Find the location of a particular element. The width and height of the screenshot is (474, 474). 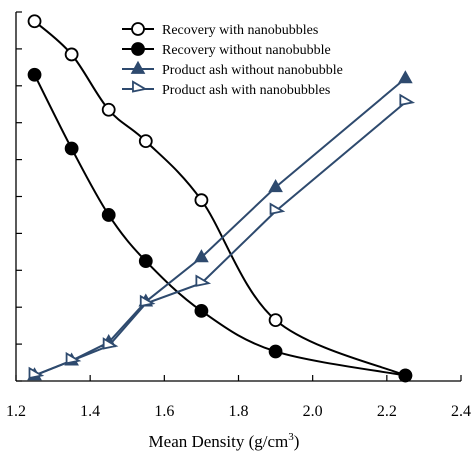

x-tick-label-5: 2.2 is located at coordinates (387, 411).